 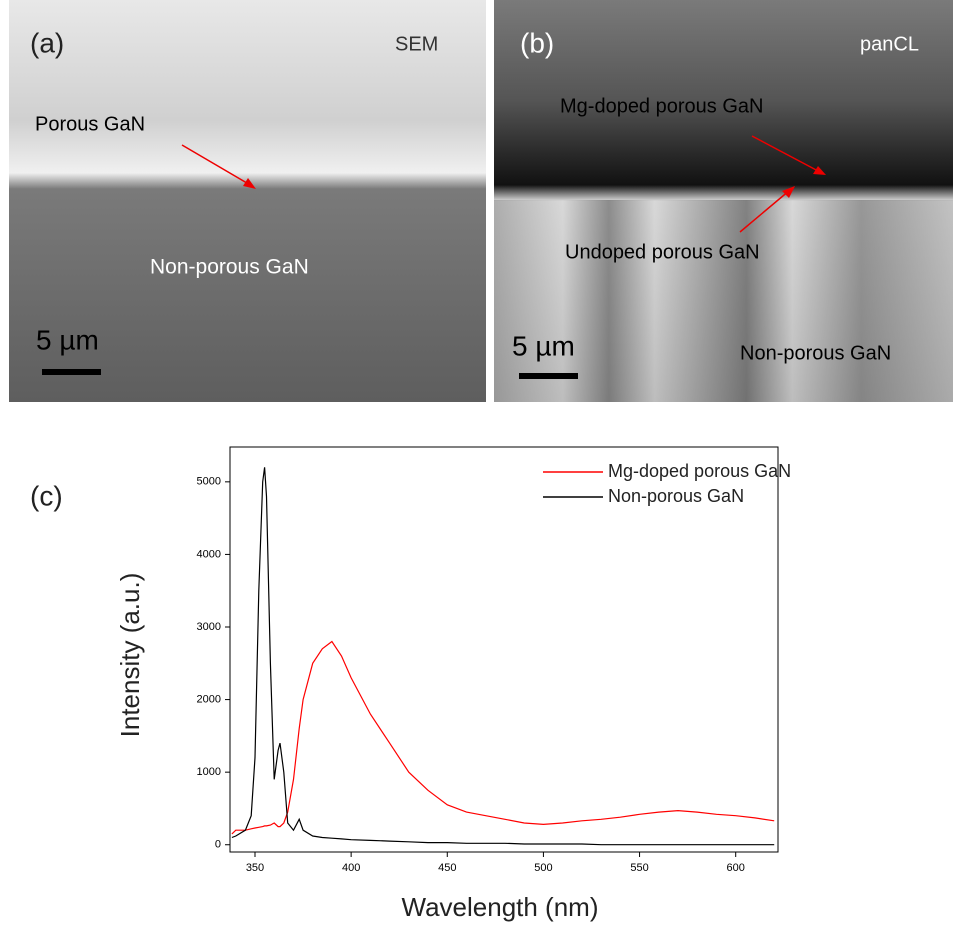 What do you see at coordinates (351, 868) in the screenshot?
I see `x-tick-label: 400` at bounding box center [351, 868].